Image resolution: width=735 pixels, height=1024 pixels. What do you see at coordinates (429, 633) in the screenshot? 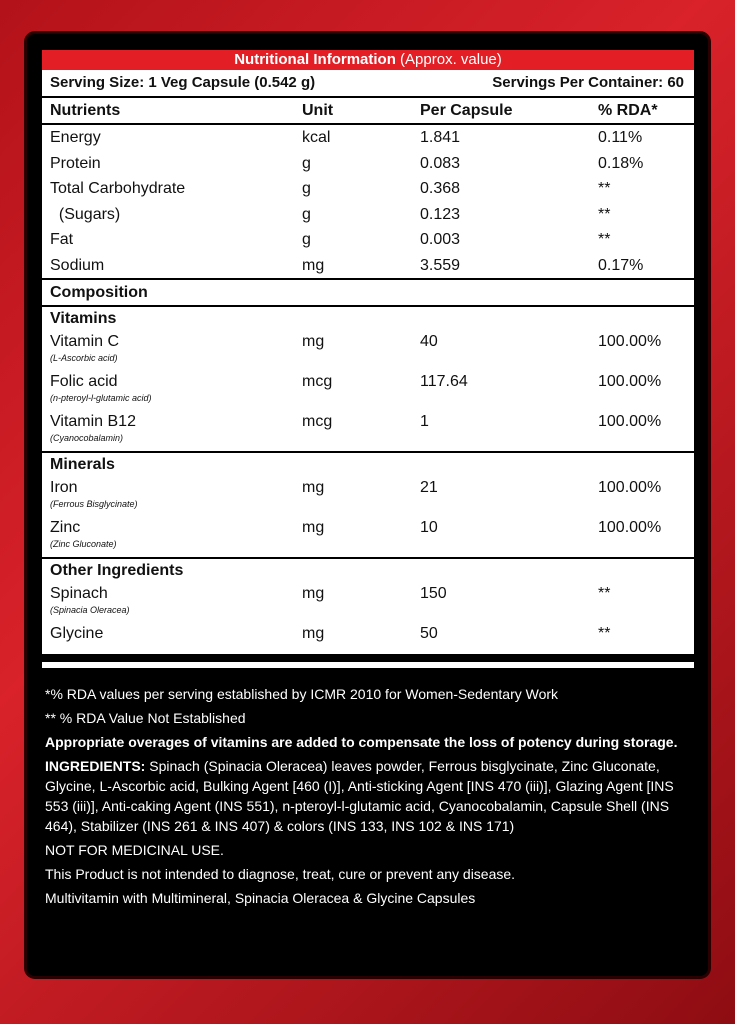
I see `item-amount: 50` at bounding box center [429, 633].